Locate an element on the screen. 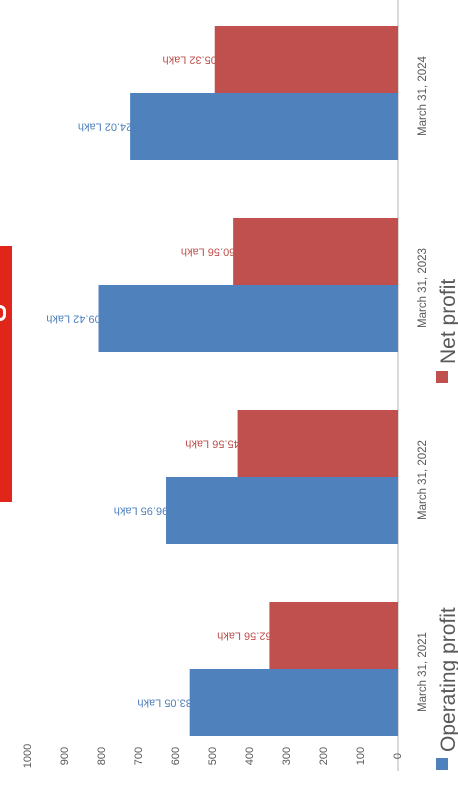  data-label: 633.05 Lakh is located at coordinates (167, 703).